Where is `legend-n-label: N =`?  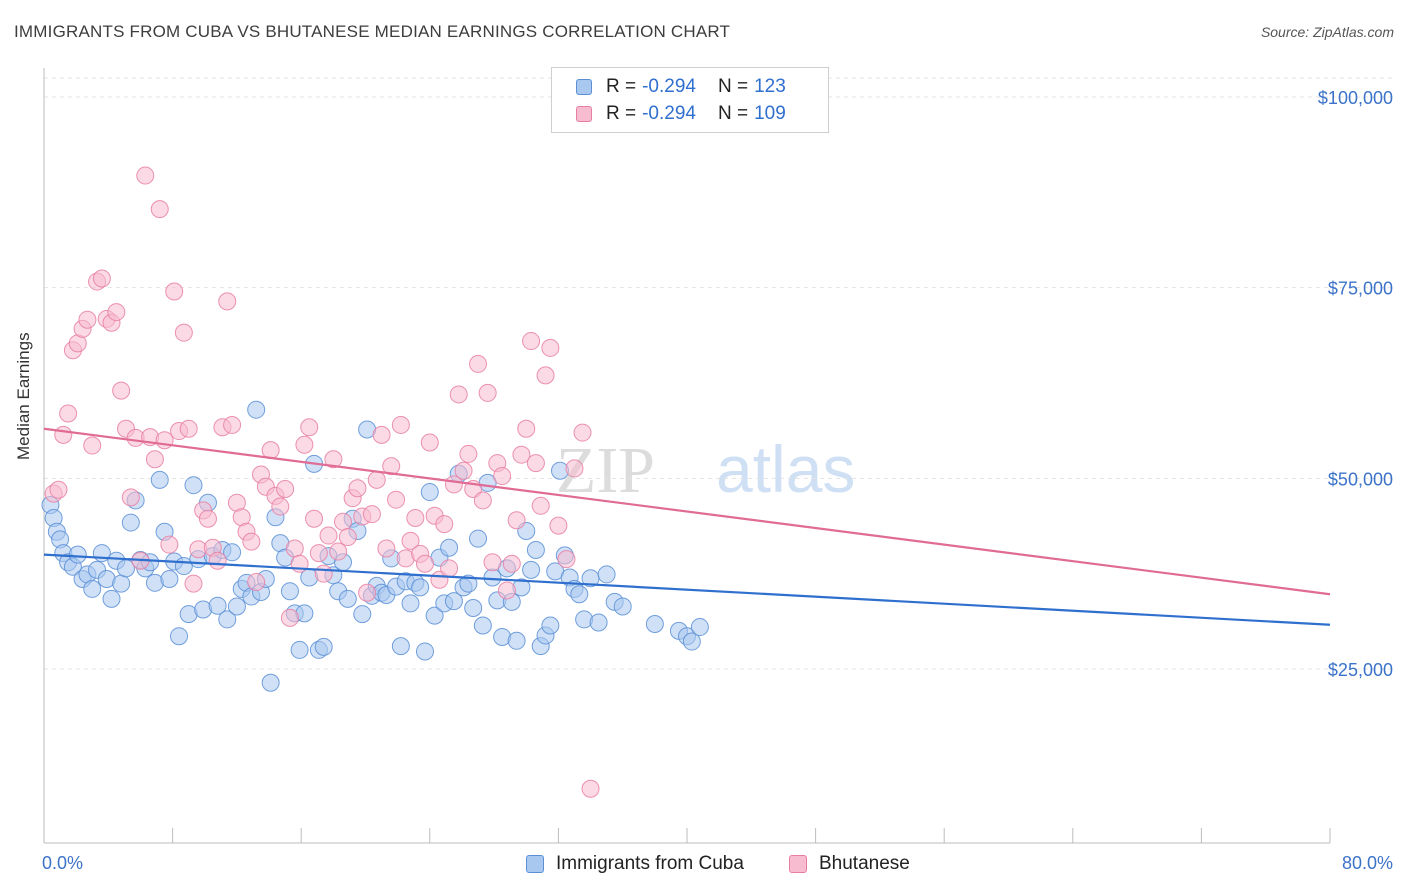 legend-n-label: N = is located at coordinates (733, 86).